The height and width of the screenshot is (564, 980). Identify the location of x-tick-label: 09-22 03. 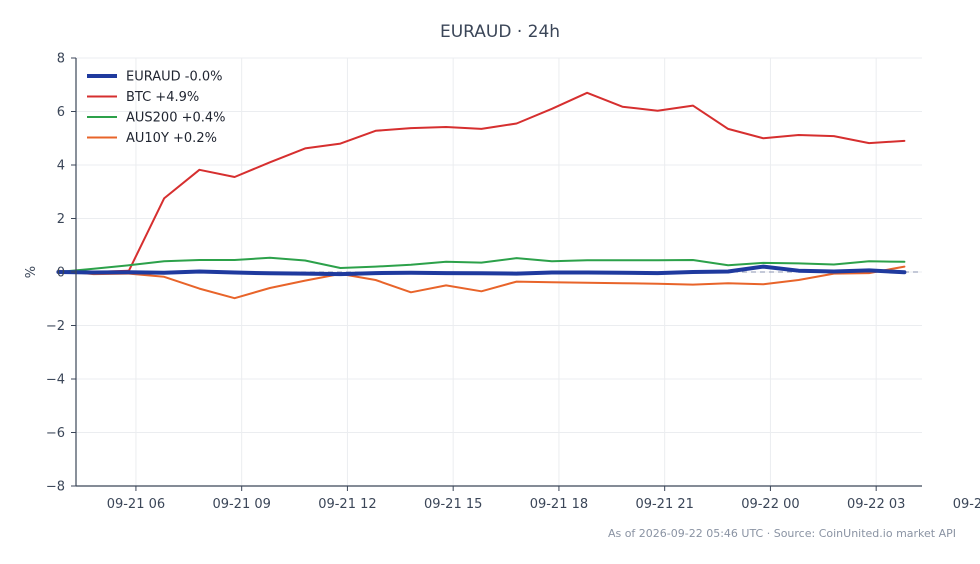
(876, 504).